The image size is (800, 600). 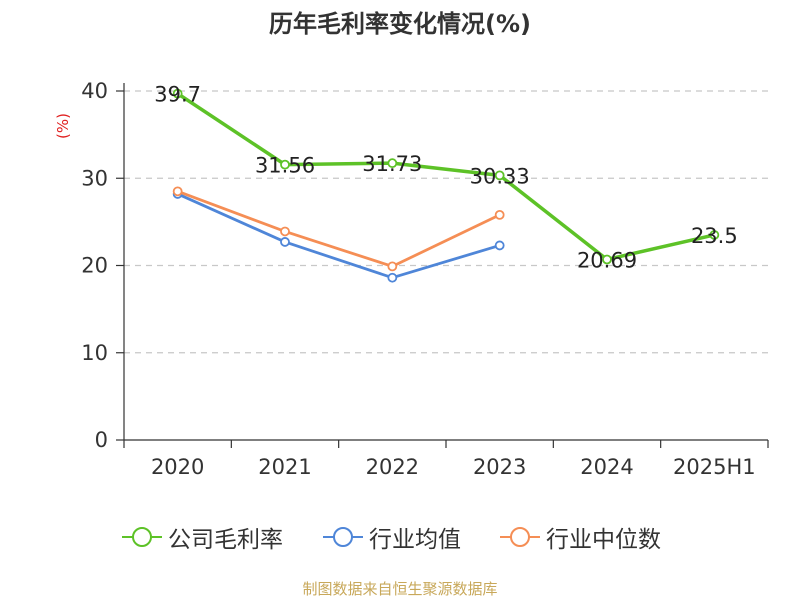 What do you see at coordinates (499, 467) in the screenshot?
I see `x-tick-label: 2023` at bounding box center [499, 467].